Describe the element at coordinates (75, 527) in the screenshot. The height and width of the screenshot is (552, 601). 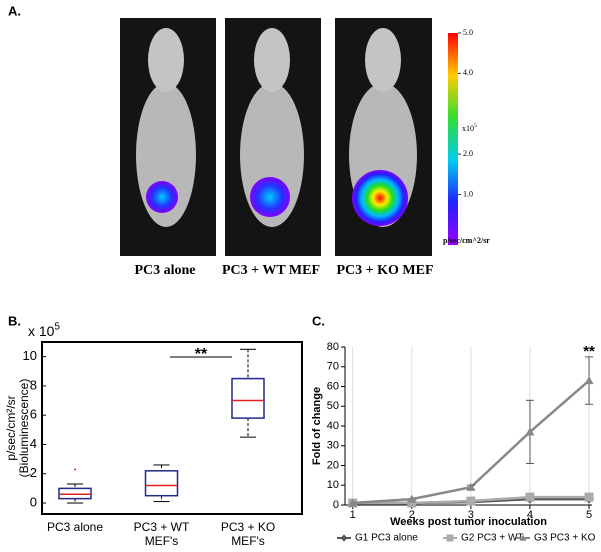
I see `x-tick-label: PC3 alone` at that location.